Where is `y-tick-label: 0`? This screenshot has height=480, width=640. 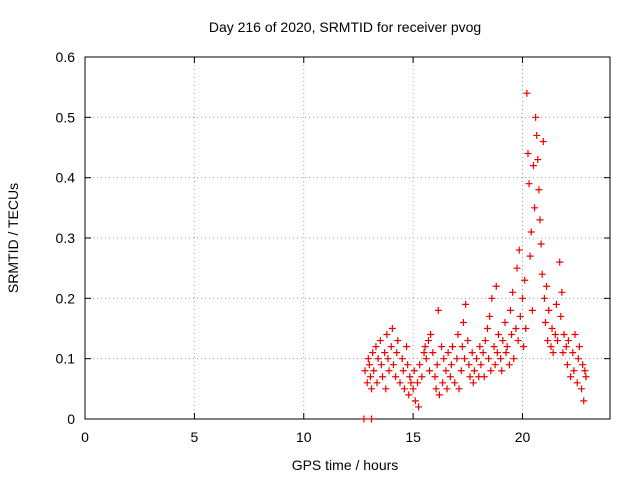 y-tick-label: 0 is located at coordinates (71, 419).